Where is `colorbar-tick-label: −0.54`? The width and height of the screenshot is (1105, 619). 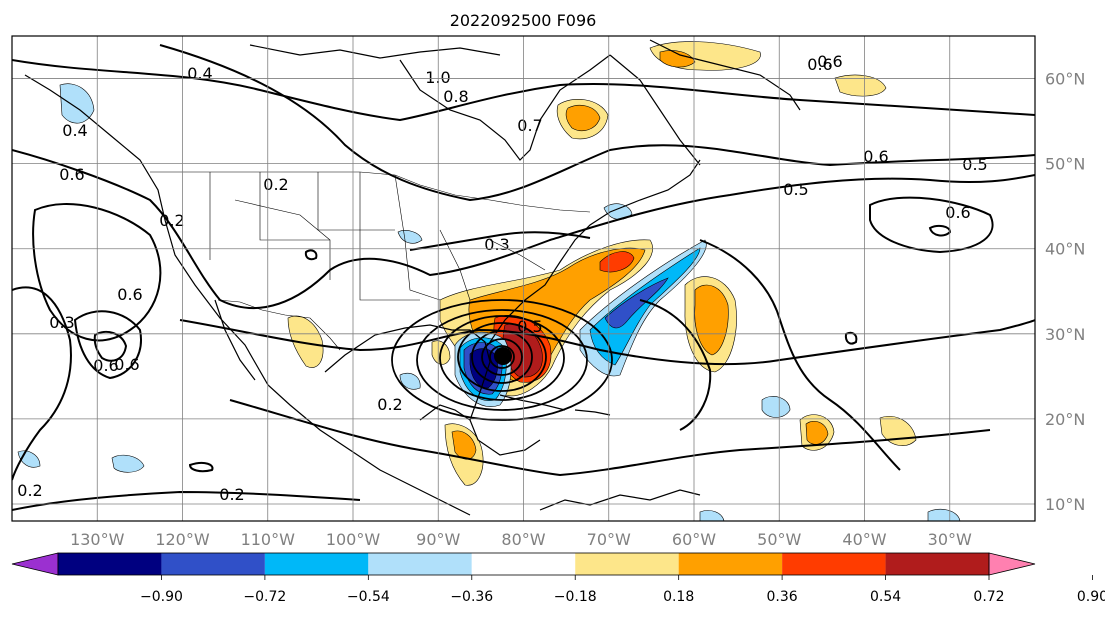
colorbar-tick-label: −0.54 is located at coordinates (368, 597).